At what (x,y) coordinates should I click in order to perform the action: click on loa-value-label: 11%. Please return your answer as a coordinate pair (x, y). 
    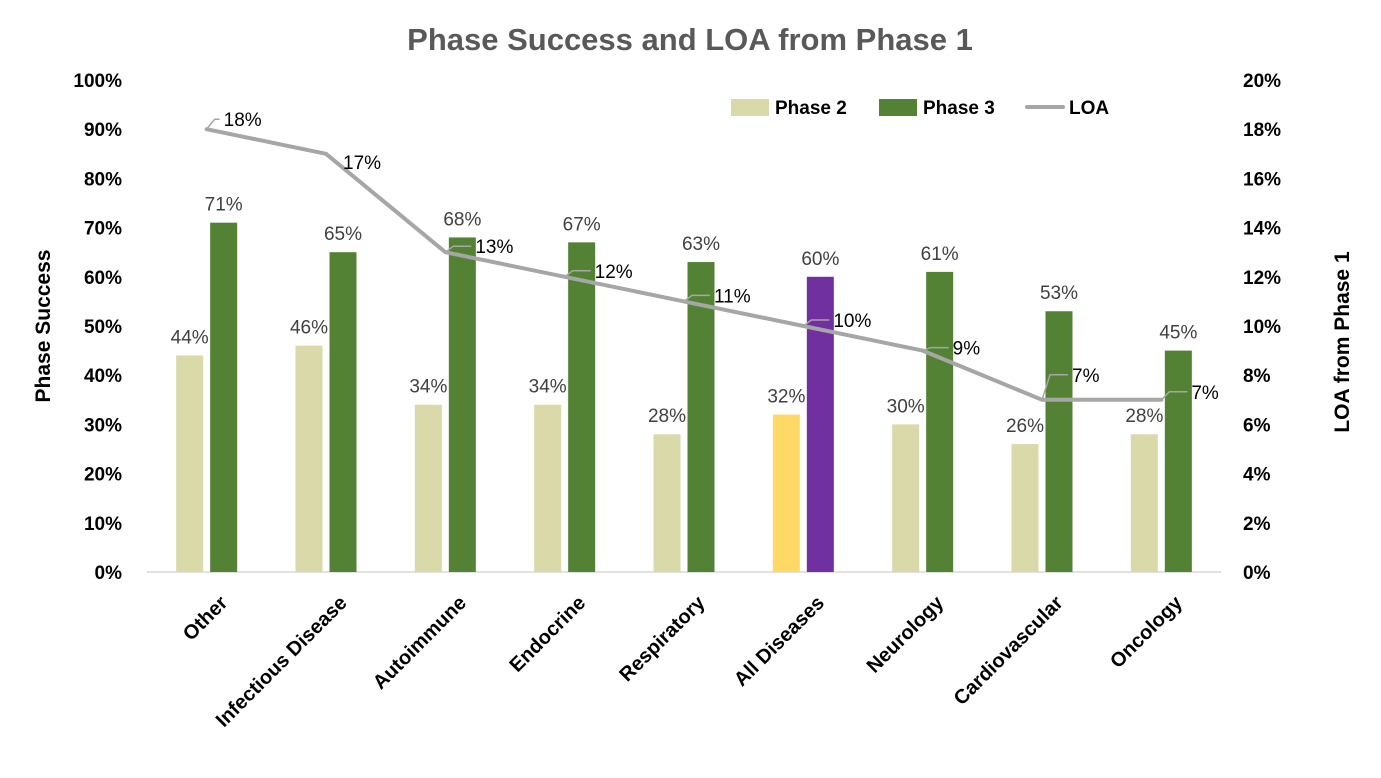
    Looking at the image, I should click on (732, 296).